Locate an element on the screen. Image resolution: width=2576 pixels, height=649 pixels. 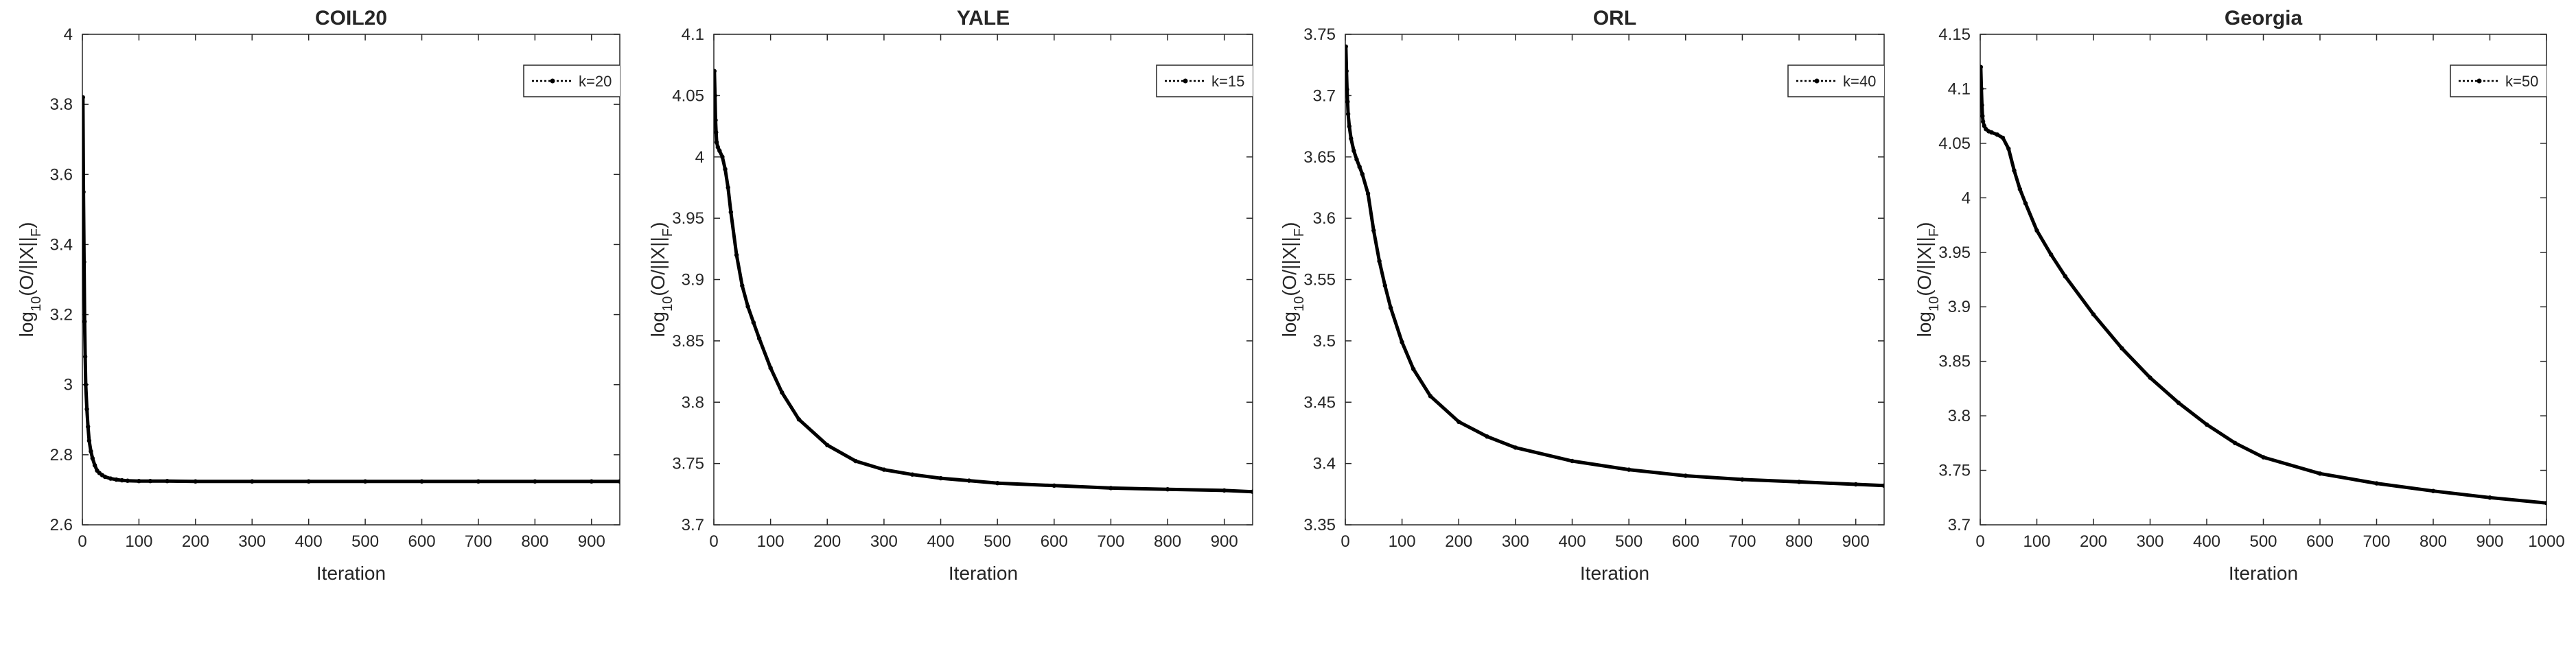
legend: k=15 is located at coordinates (1204, 80).